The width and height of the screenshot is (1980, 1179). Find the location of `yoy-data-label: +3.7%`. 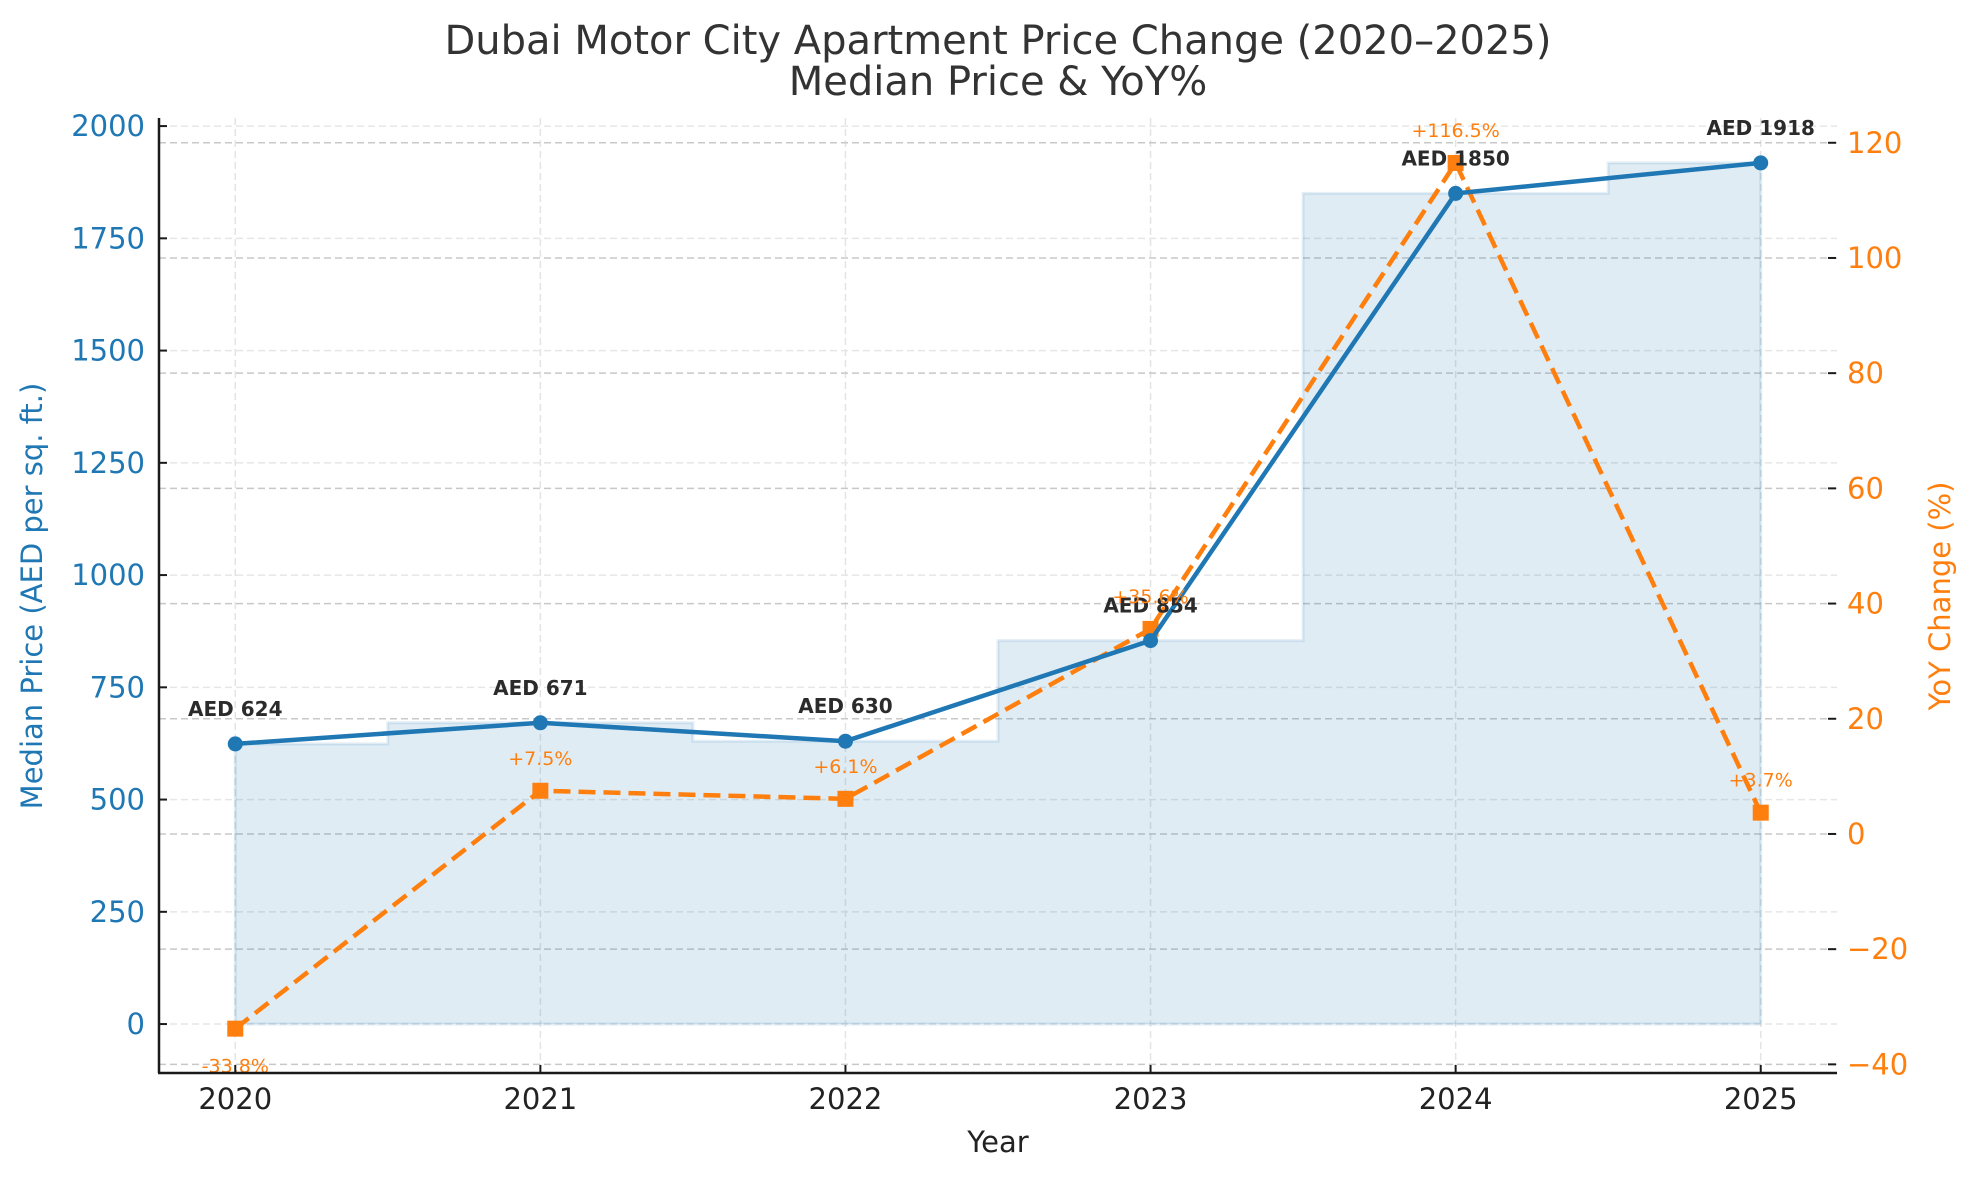

yoy-data-label: +3.7% is located at coordinates (1761, 781).